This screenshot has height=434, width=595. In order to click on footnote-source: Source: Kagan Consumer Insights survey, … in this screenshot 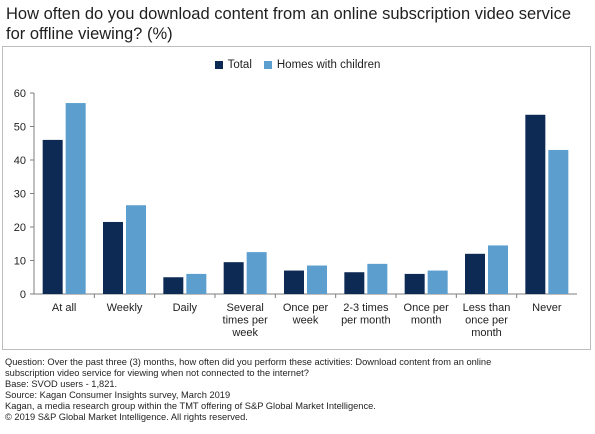, I will do `click(118, 394)`.